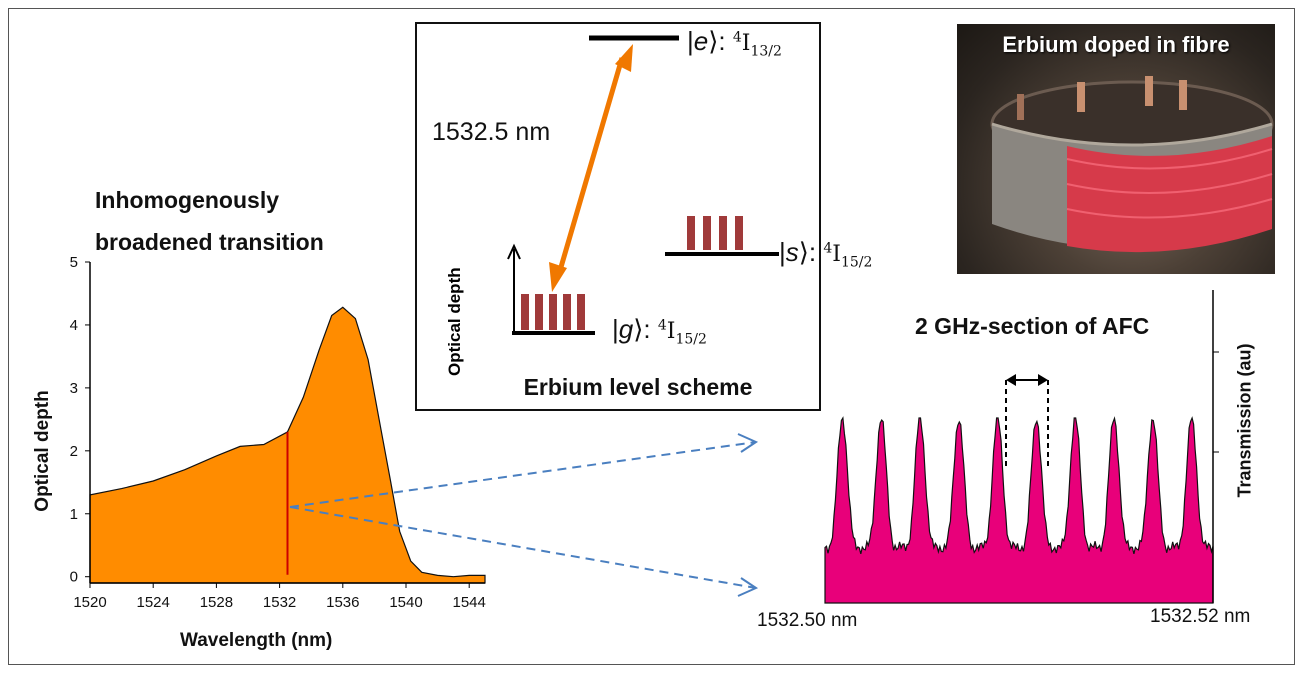  What do you see at coordinates (74, 388) in the screenshot?
I see `y-tick-label: 3` at bounding box center [74, 388].